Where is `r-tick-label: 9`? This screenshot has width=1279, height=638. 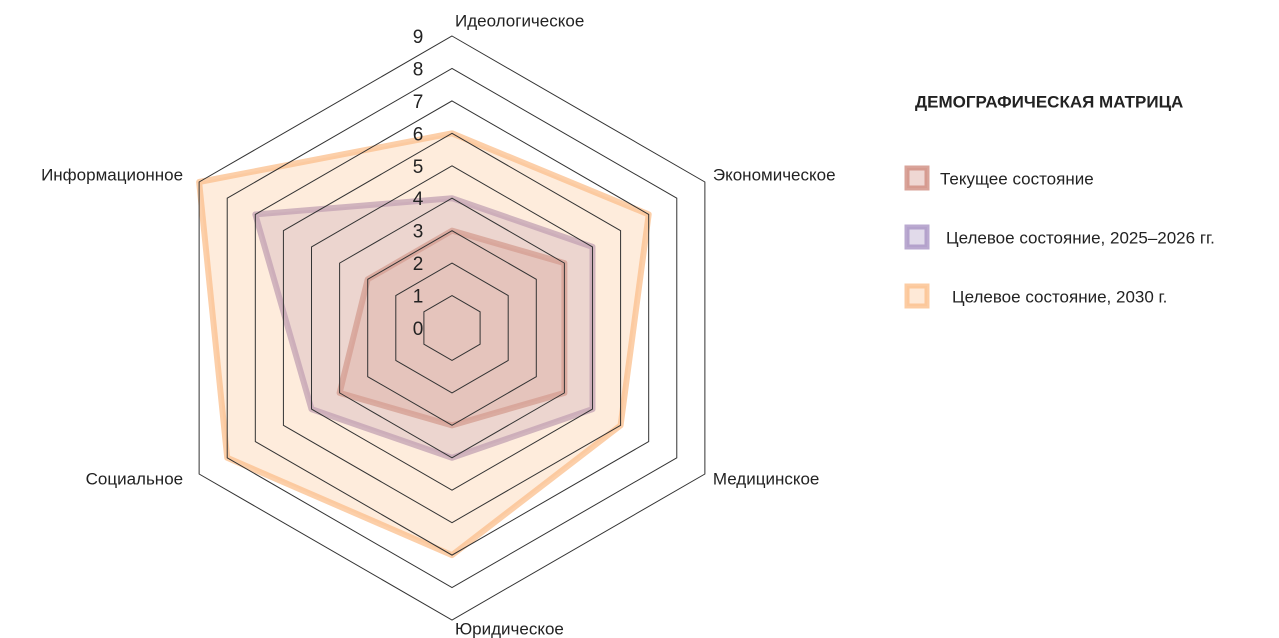
r-tick-label: 9 is located at coordinates (418, 37).